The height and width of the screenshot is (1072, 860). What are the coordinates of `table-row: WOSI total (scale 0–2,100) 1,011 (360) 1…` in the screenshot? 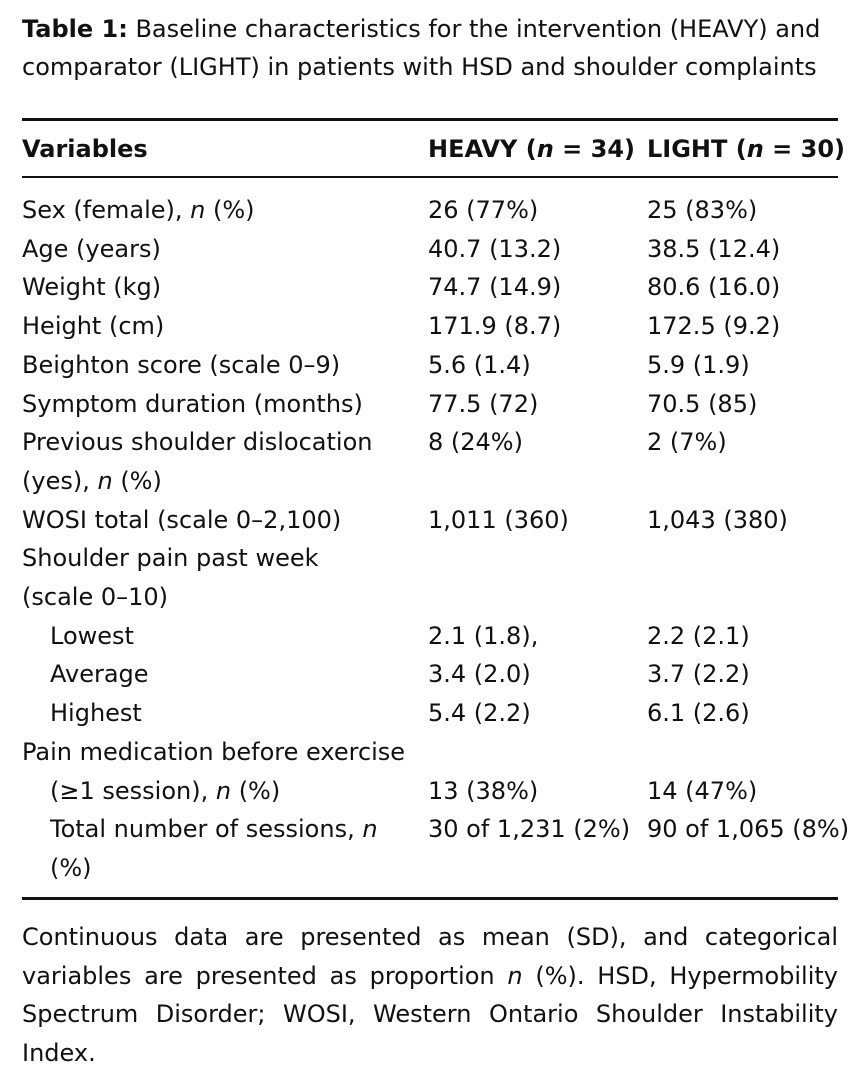 It's located at (430, 520).